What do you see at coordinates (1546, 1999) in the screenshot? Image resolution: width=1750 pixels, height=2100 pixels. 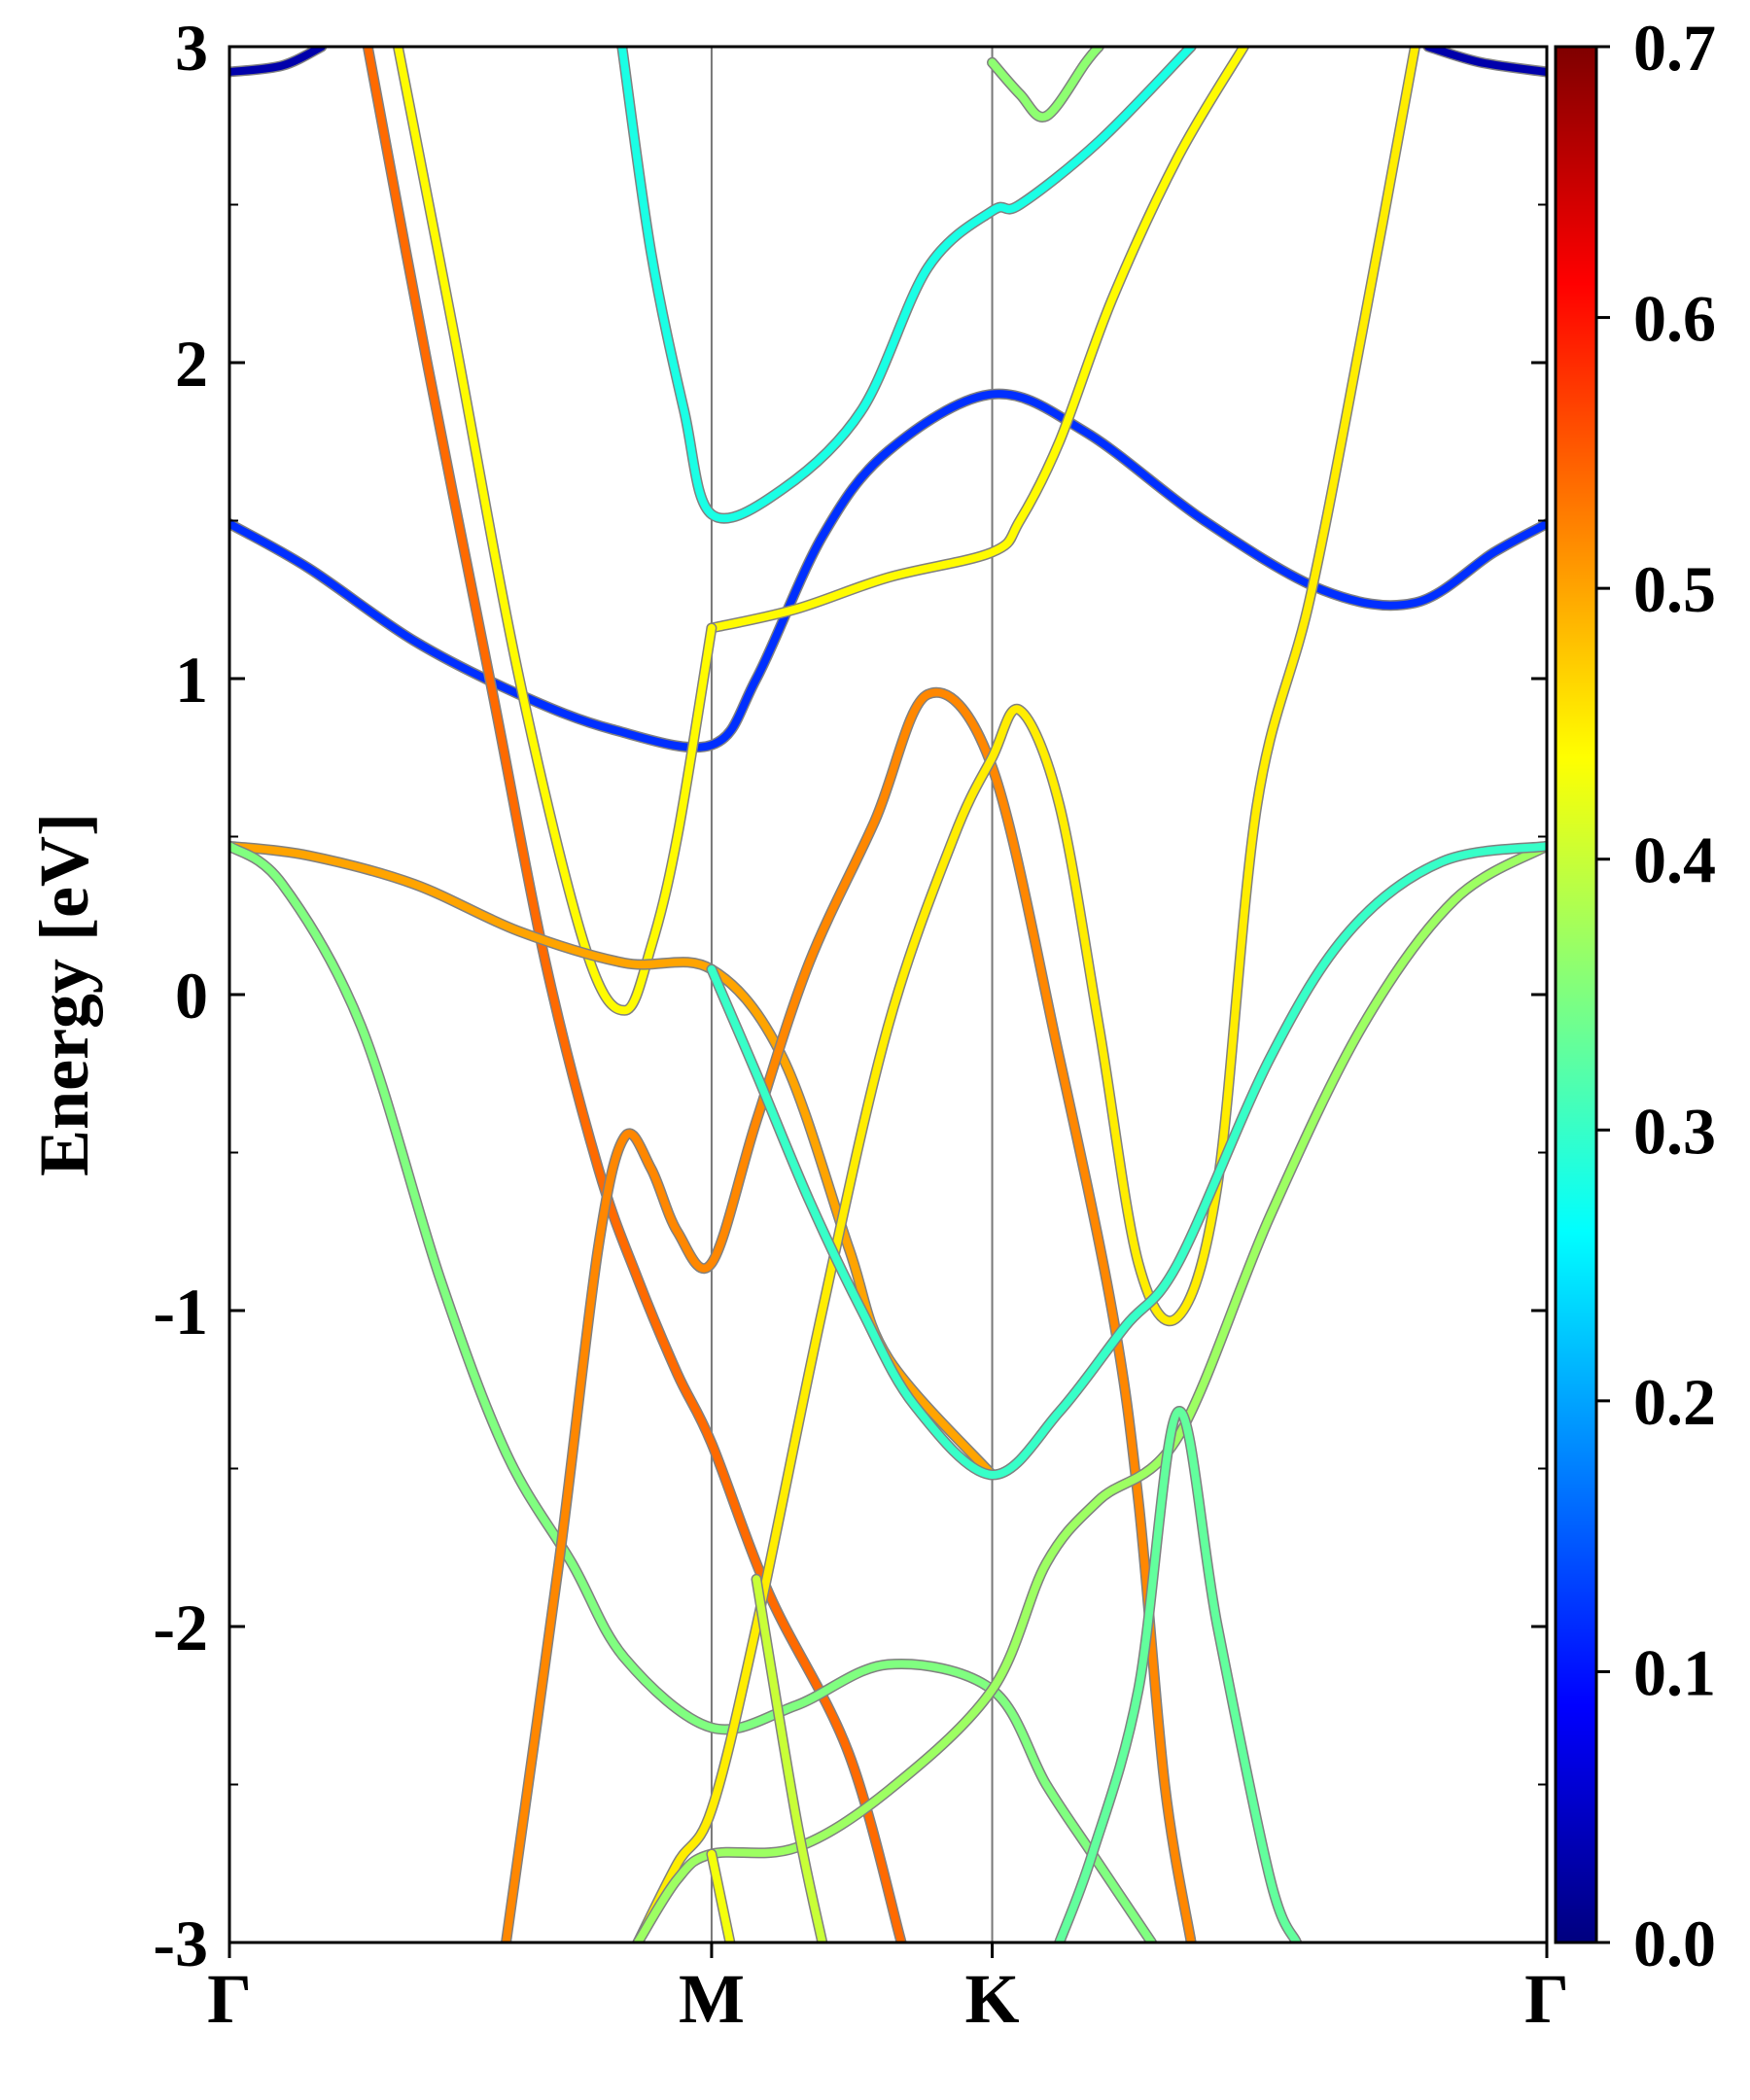 I see `x-tick-label-3: Γ` at bounding box center [1546, 1999].